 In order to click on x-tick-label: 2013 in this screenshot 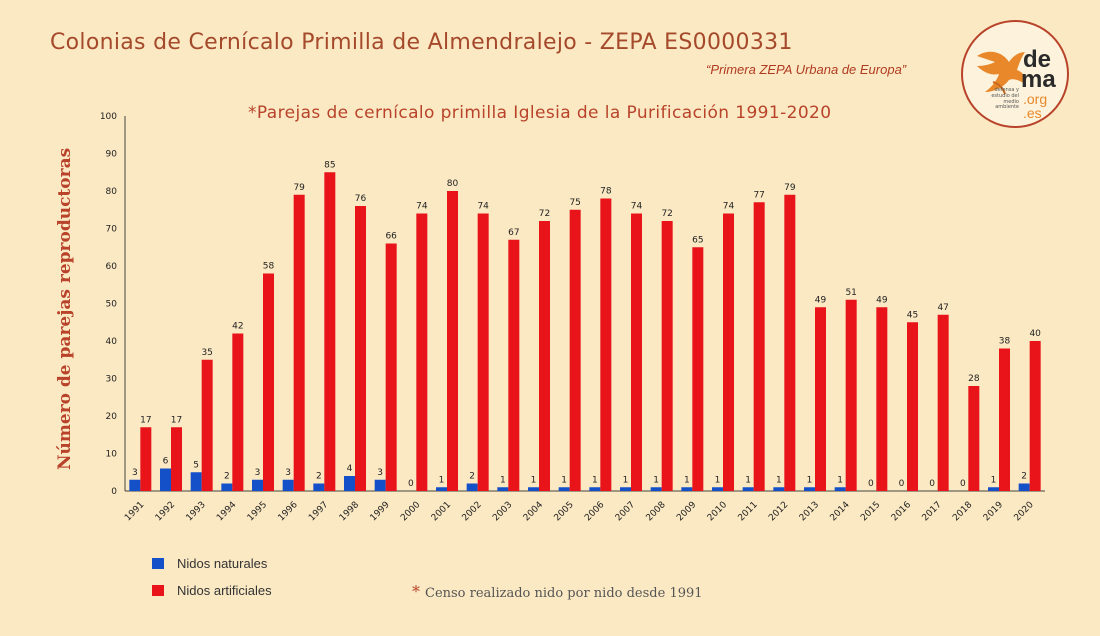, I will do `click(809, 511)`.